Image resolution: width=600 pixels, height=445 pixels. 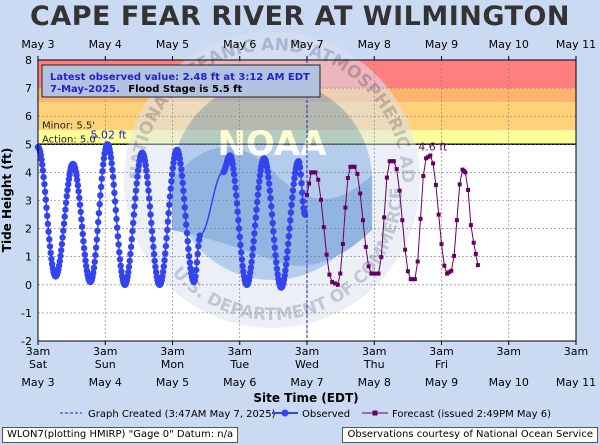 What do you see at coordinates (239, 44) in the screenshot?
I see `top-date-tick-label: May 6` at bounding box center [239, 44].